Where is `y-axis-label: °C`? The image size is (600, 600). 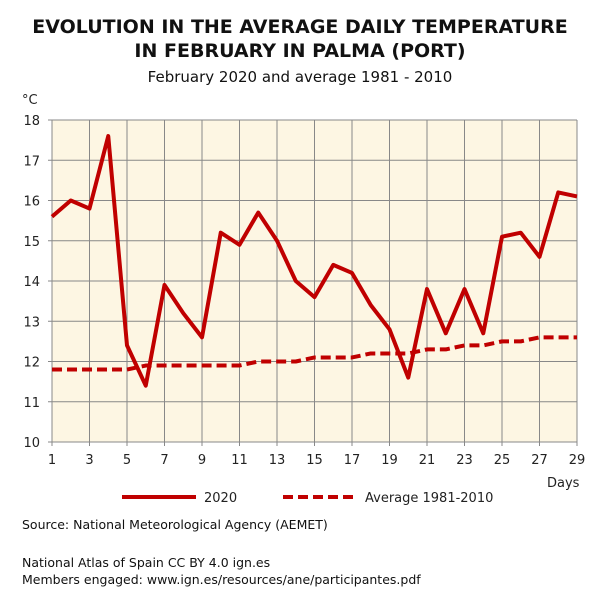 y-axis-label: °C is located at coordinates (30, 100).